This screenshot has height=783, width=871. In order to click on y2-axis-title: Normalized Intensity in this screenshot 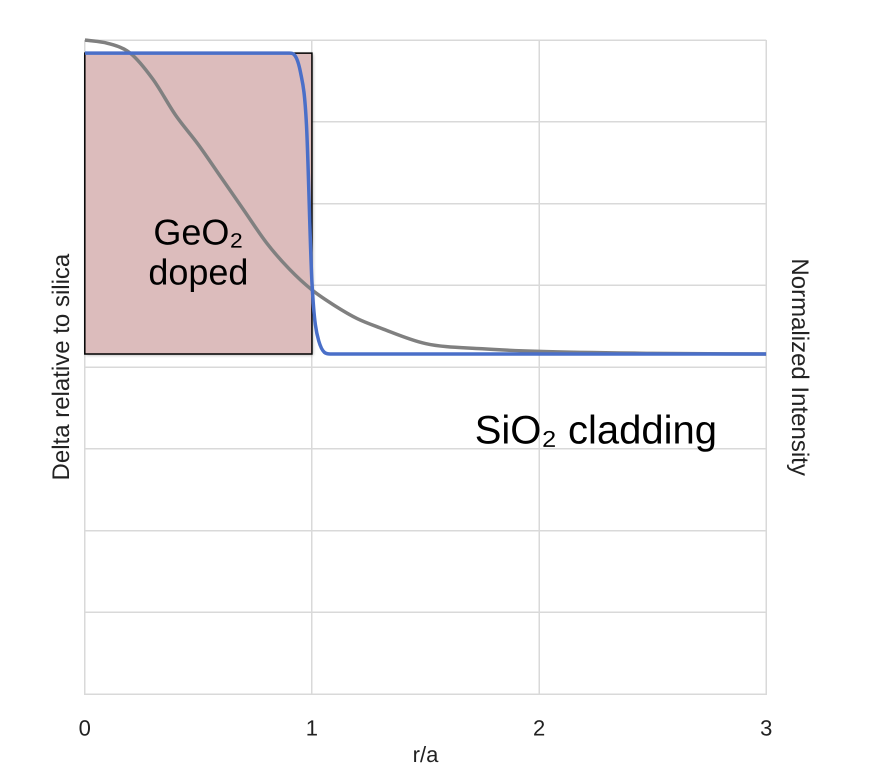, I will do `click(799, 367)`.